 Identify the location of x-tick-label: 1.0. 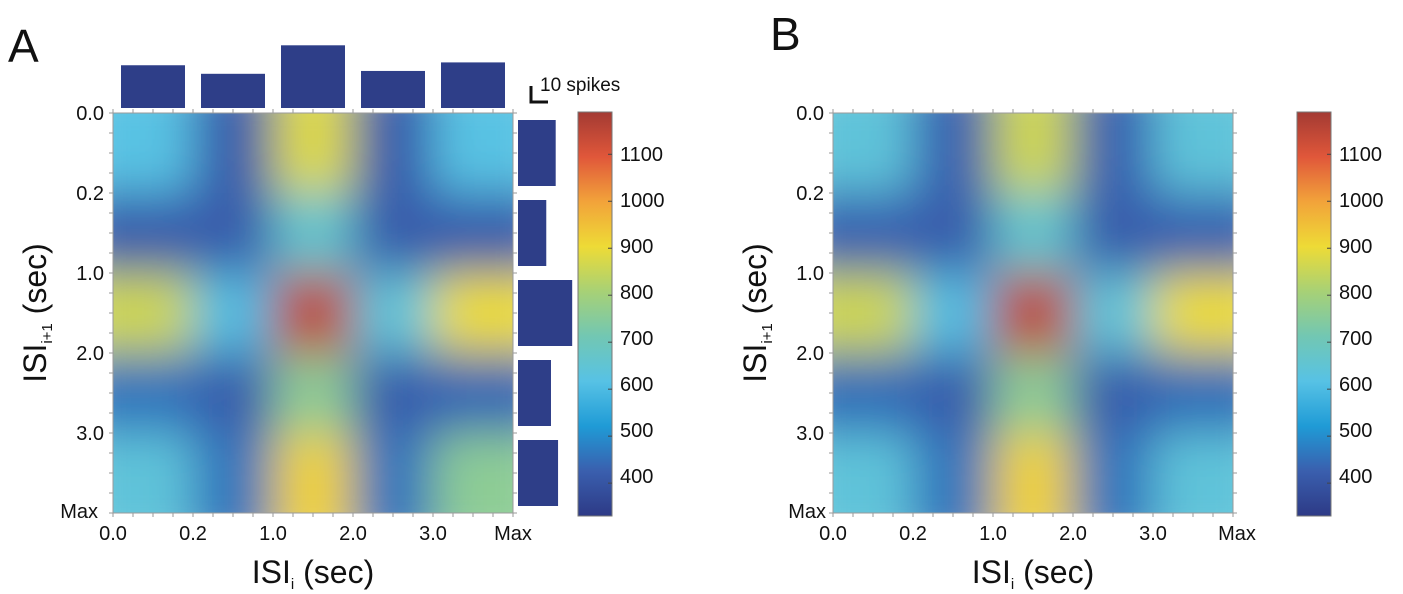
(273, 534).